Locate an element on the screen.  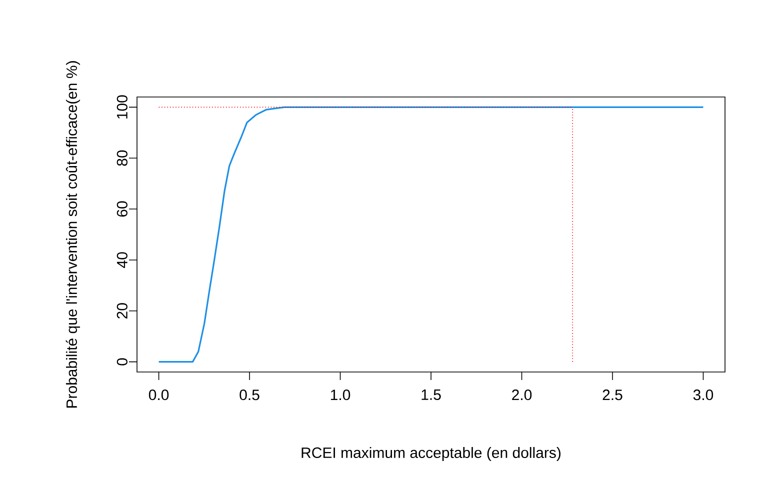
x-tick-label: 2.5 is located at coordinates (612, 395).